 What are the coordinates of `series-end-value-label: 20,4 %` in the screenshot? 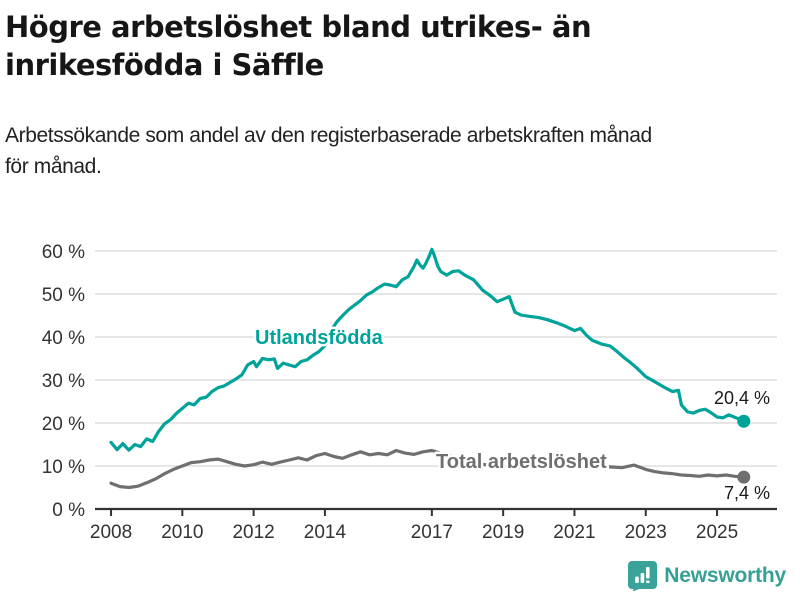 It's located at (742, 398).